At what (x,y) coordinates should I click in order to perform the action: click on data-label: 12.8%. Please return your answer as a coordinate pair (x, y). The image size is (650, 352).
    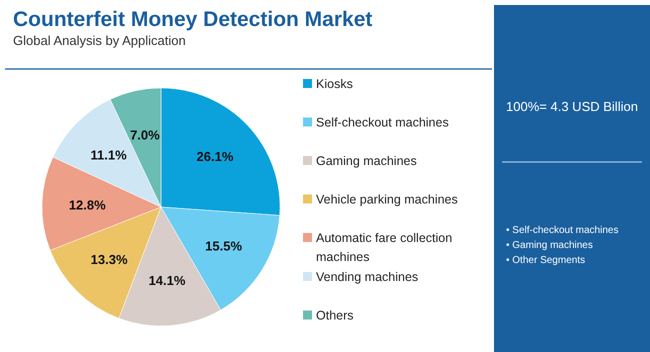
    Looking at the image, I should click on (87, 204).